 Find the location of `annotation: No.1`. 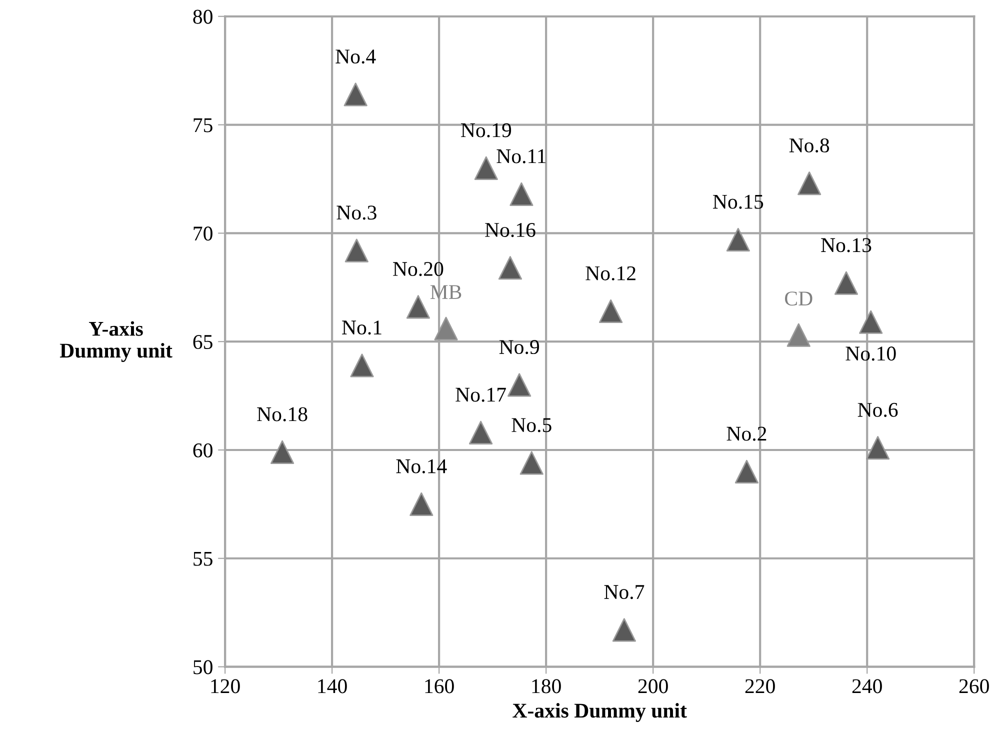

annotation: No.1 is located at coordinates (362, 327).